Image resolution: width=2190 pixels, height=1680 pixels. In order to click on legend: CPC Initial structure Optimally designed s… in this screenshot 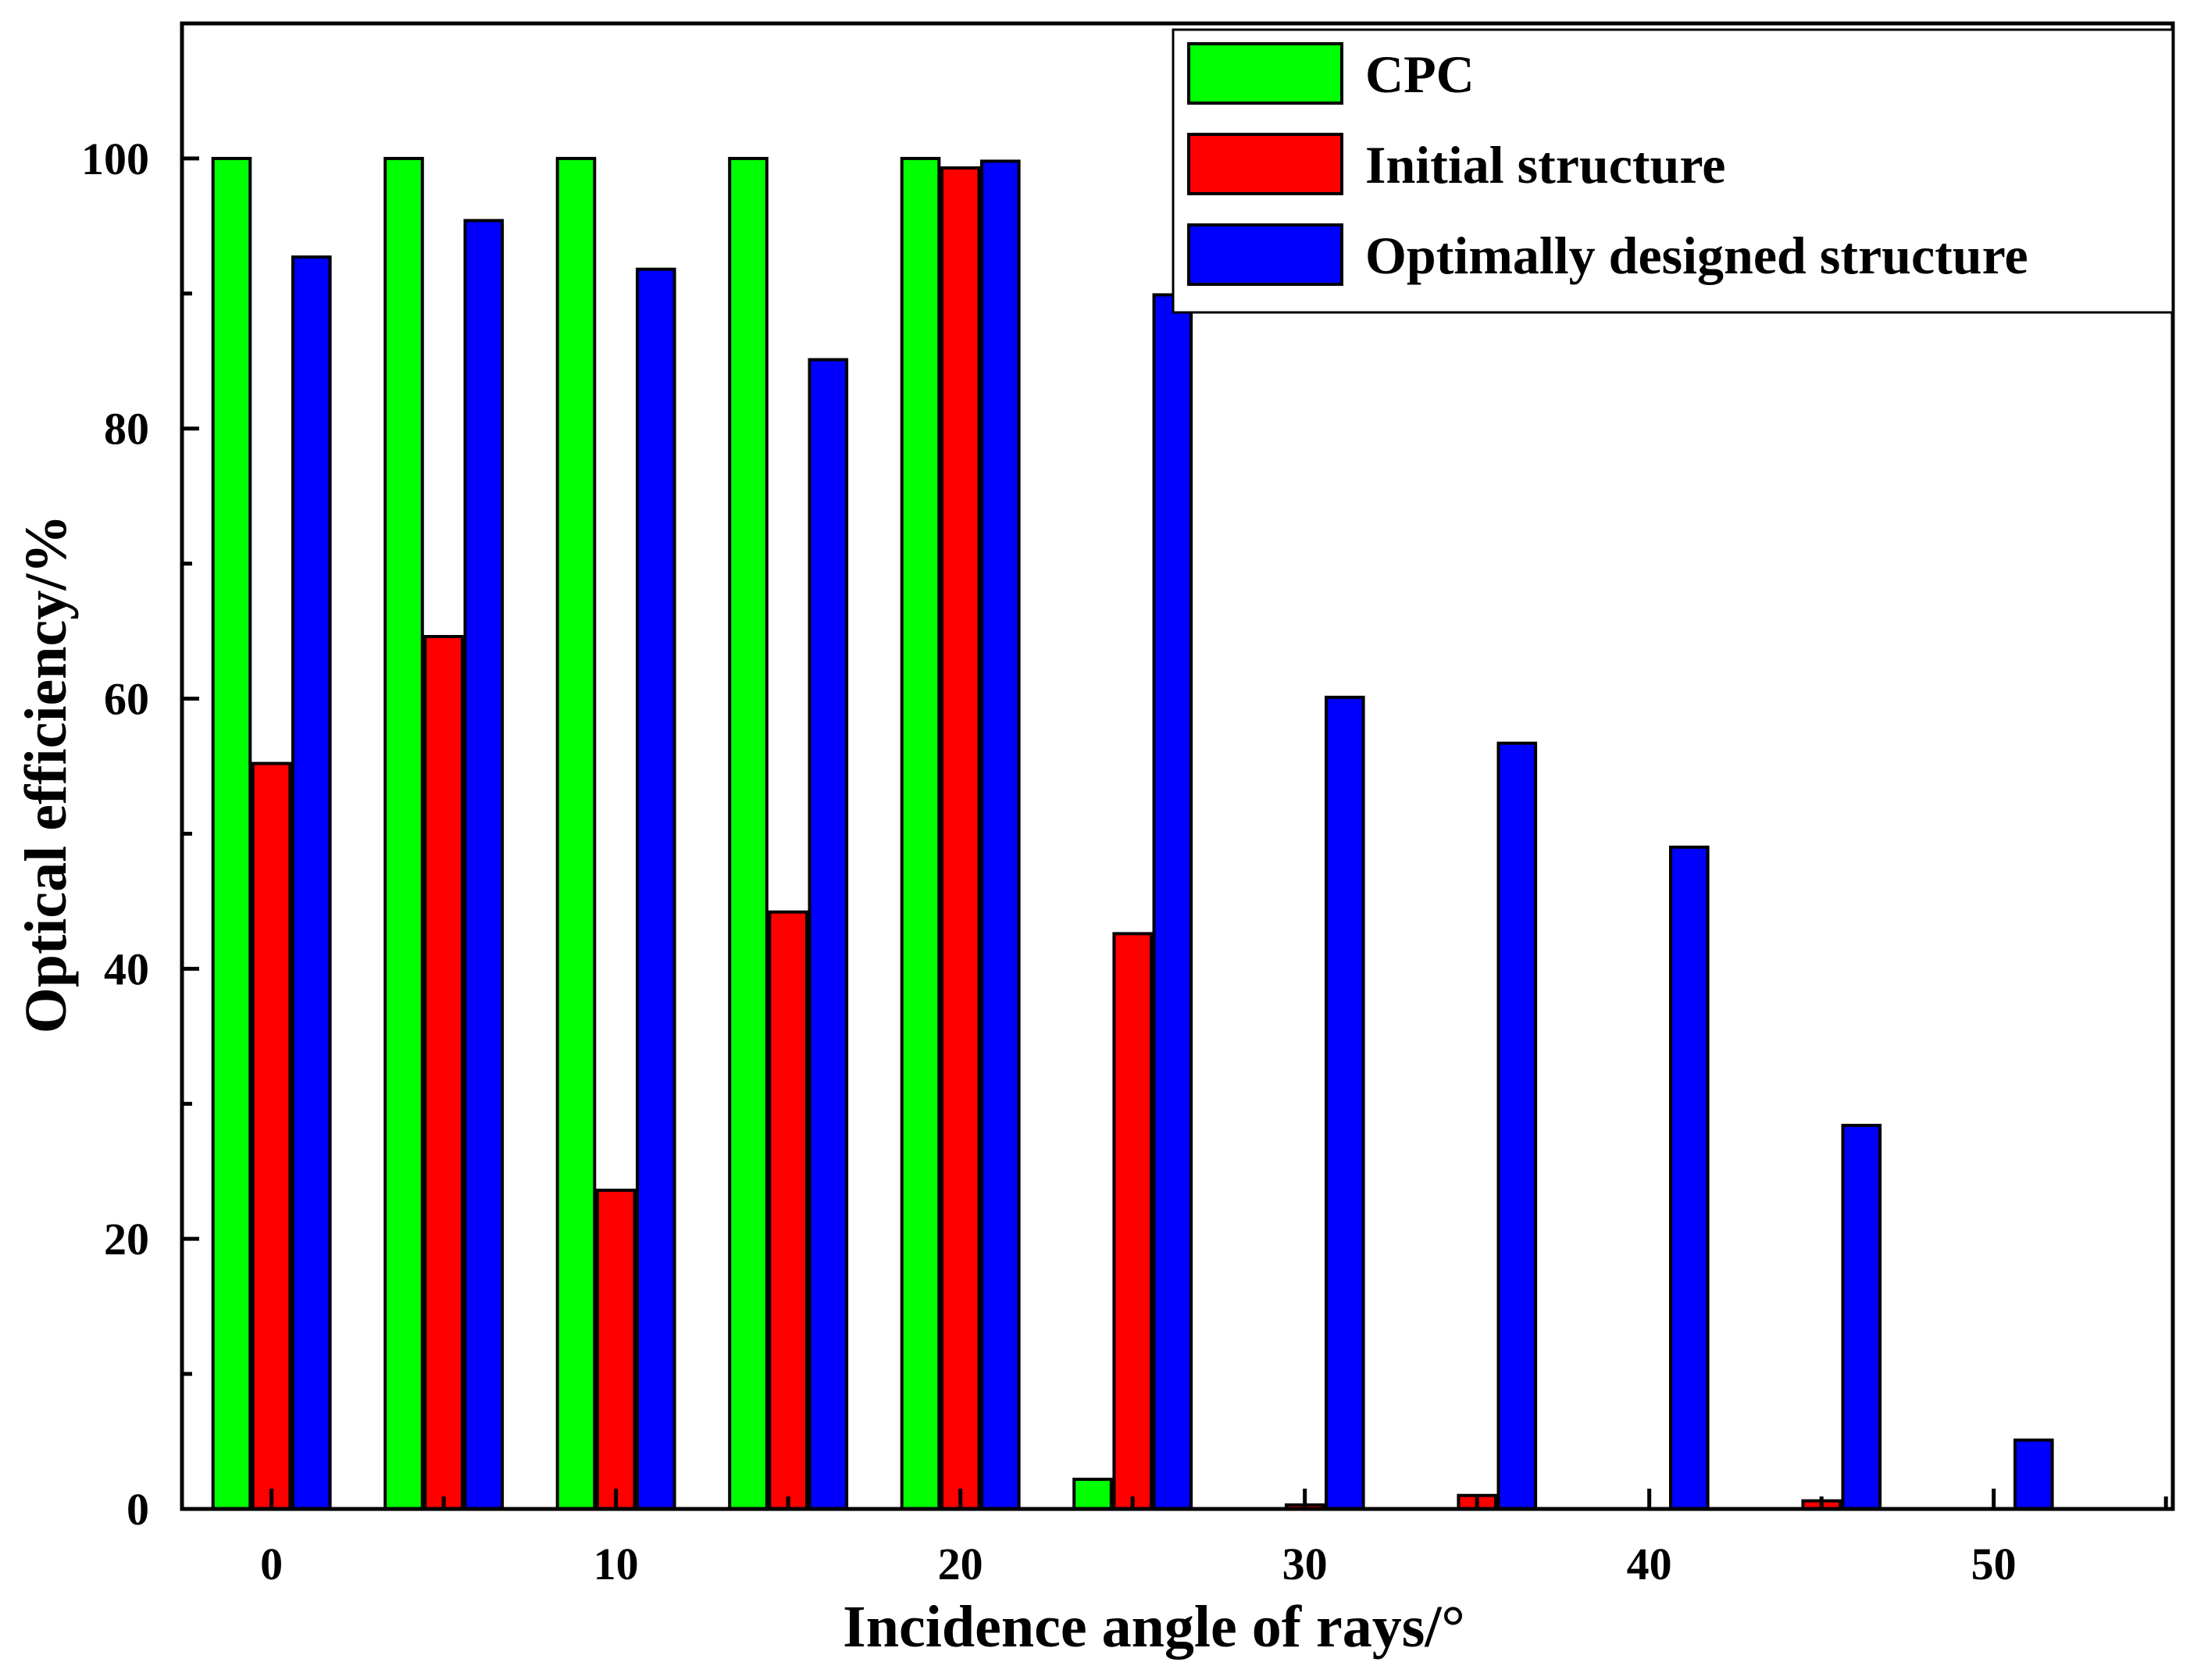, I will do `click(1673, 171)`.